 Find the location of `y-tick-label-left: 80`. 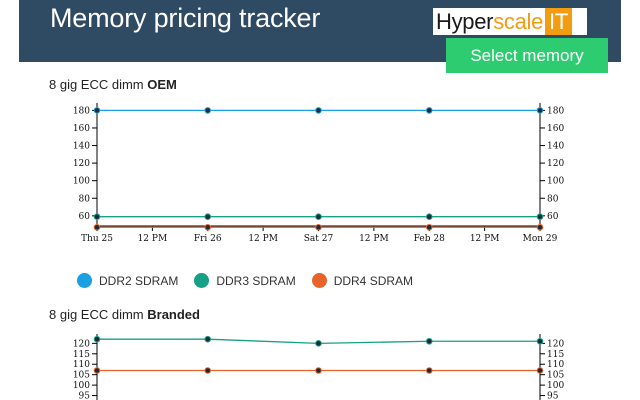

y-tick-label-left: 80 is located at coordinates (85, 199).